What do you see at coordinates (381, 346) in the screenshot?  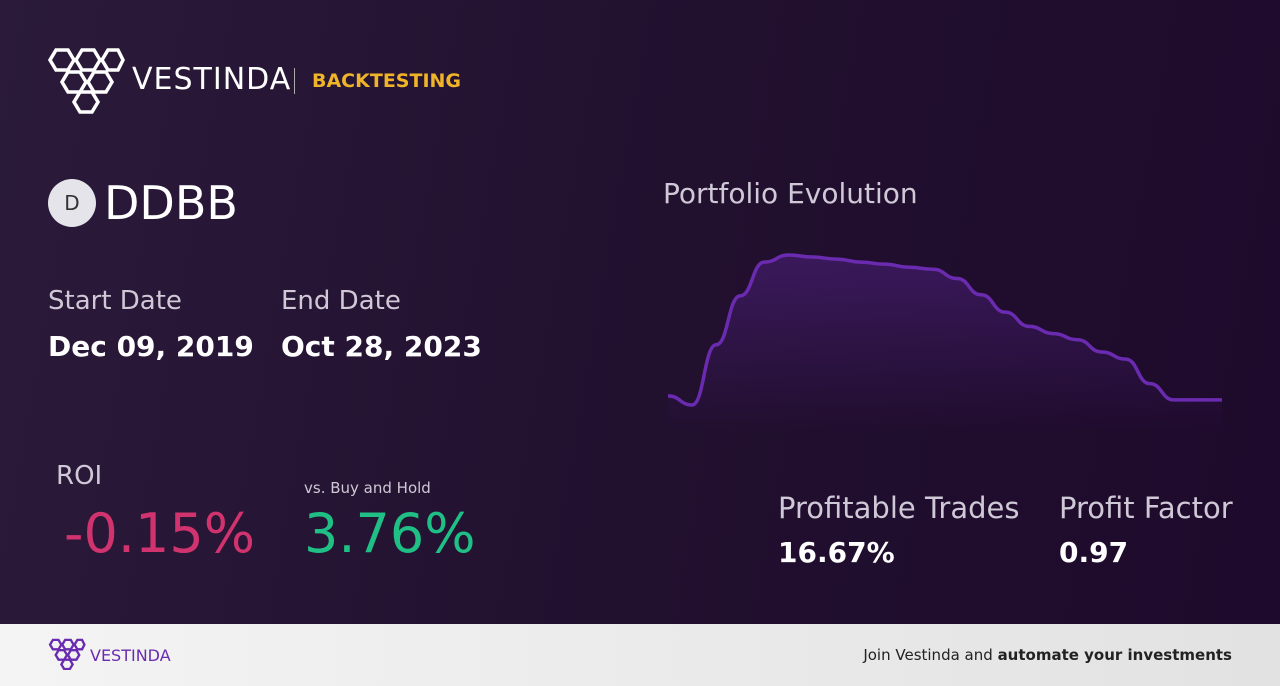 I see `end-date: Oct 28, 2023` at bounding box center [381, 346].